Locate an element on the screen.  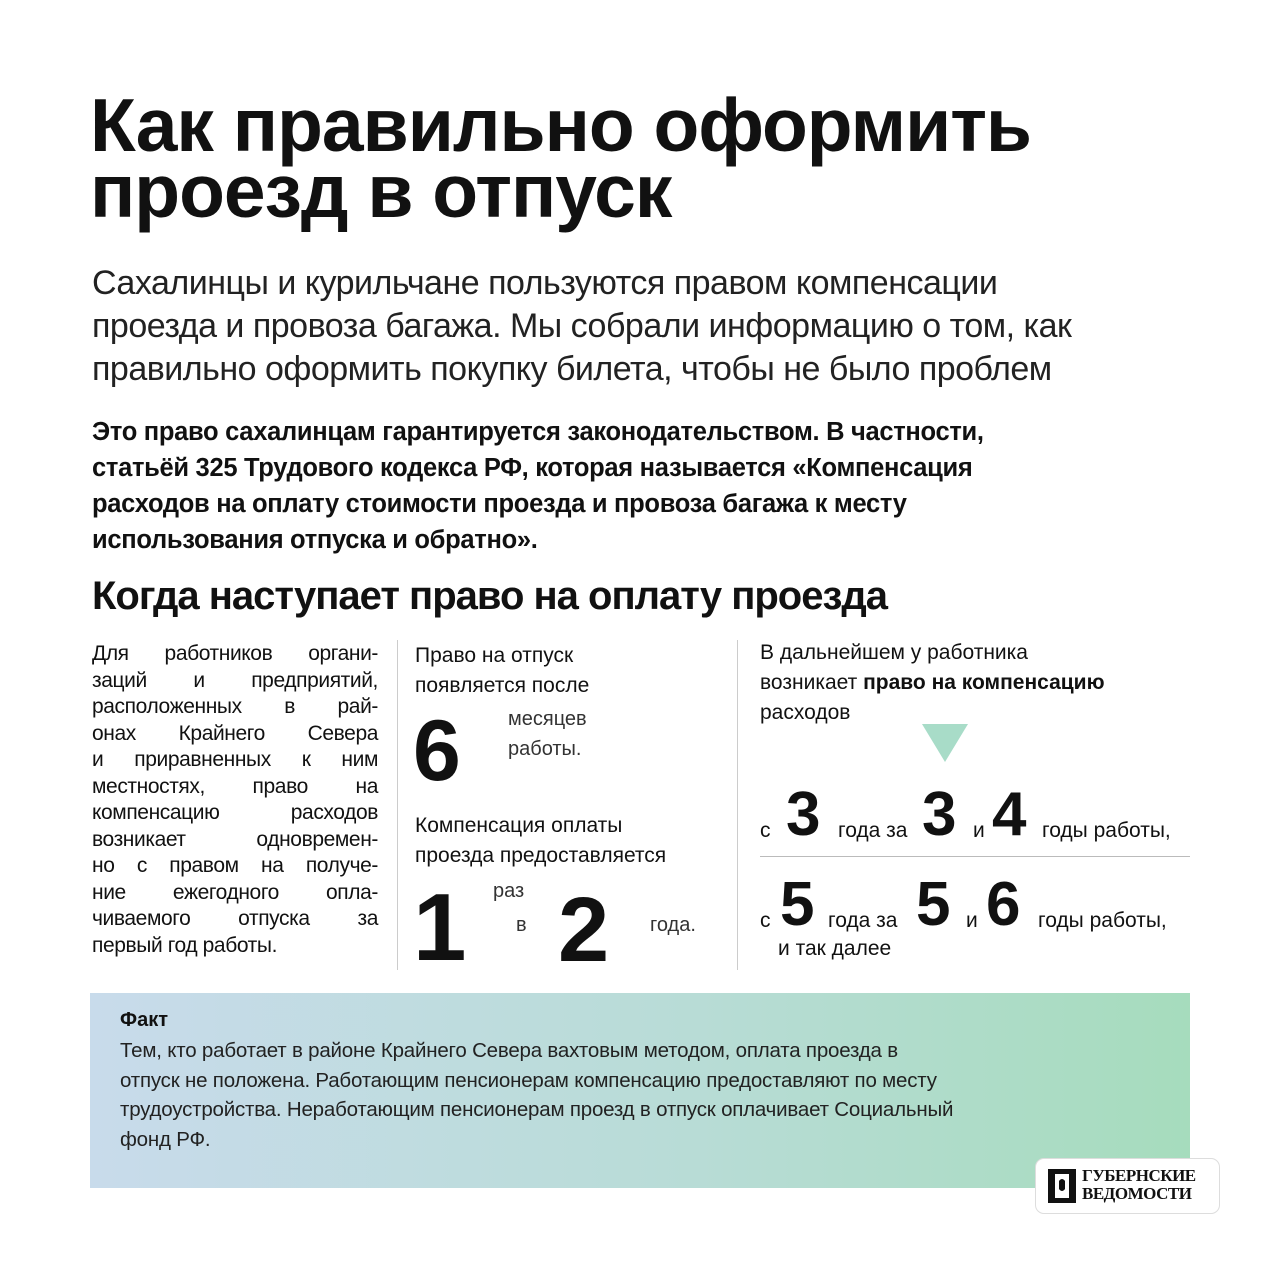
text-line: Для работников органи- is located at coordinates (235, 653).